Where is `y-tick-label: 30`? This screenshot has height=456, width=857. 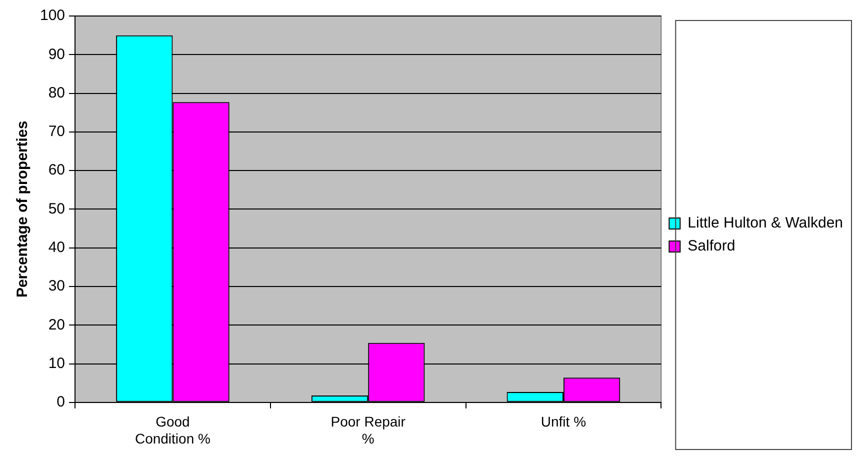 y-tick-label: 30 is located at coordinates (57, 286).